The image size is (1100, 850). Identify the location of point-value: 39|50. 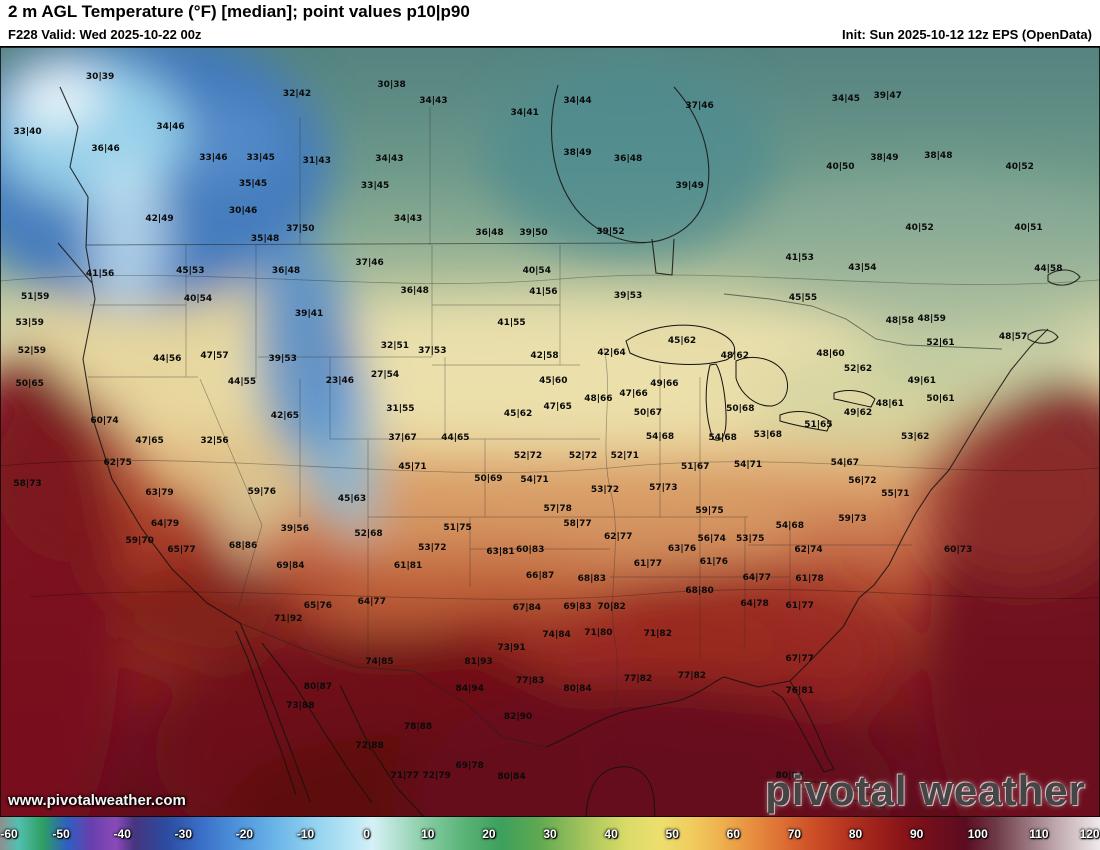
(533, 233).